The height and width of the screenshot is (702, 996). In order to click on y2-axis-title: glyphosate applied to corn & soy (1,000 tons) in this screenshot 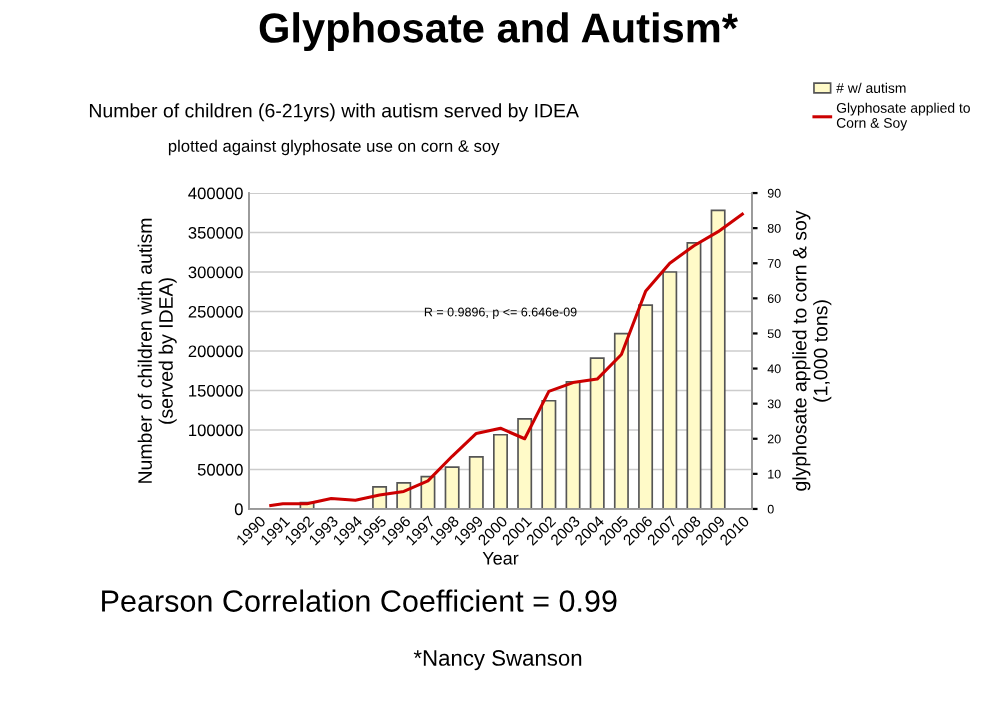, I will do `click(812, 350)`.